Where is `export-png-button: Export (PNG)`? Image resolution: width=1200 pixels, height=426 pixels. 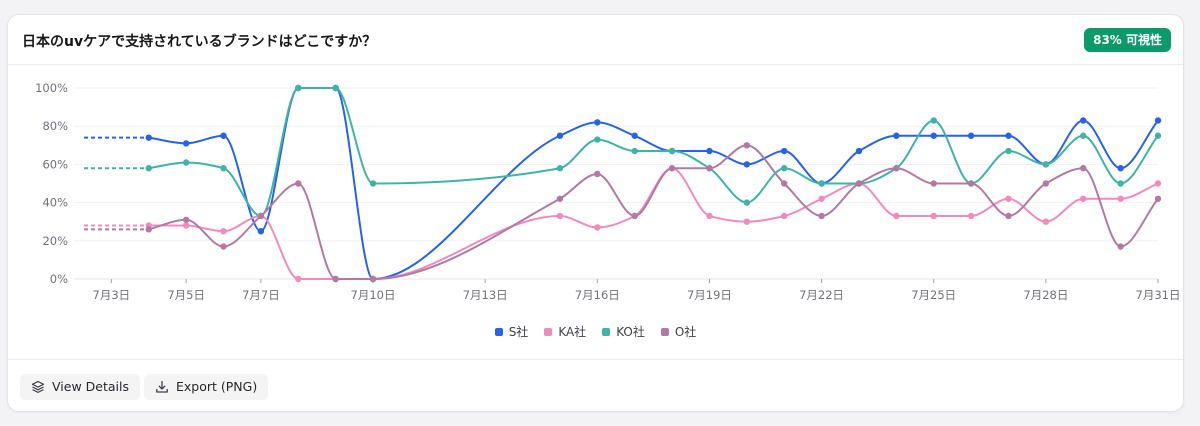 export-png-button: Export (PNG) is located at coordinates (206, 387).